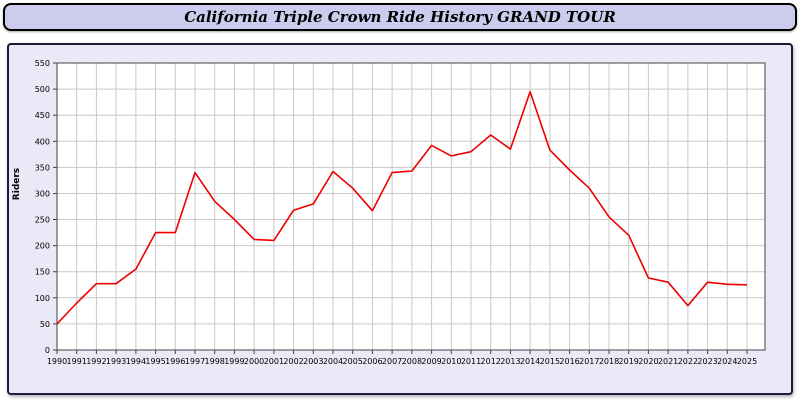  Describe the element at coordinates (727, 361) in the screenshot. I see `x-tick-label: 2024` at that location.